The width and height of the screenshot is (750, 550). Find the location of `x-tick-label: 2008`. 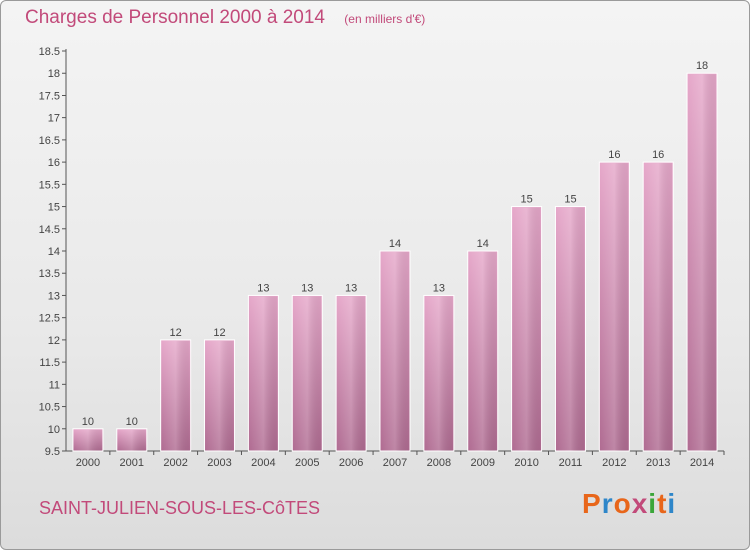

x-tick-label: 2008 is located at coordinates (439, 463).